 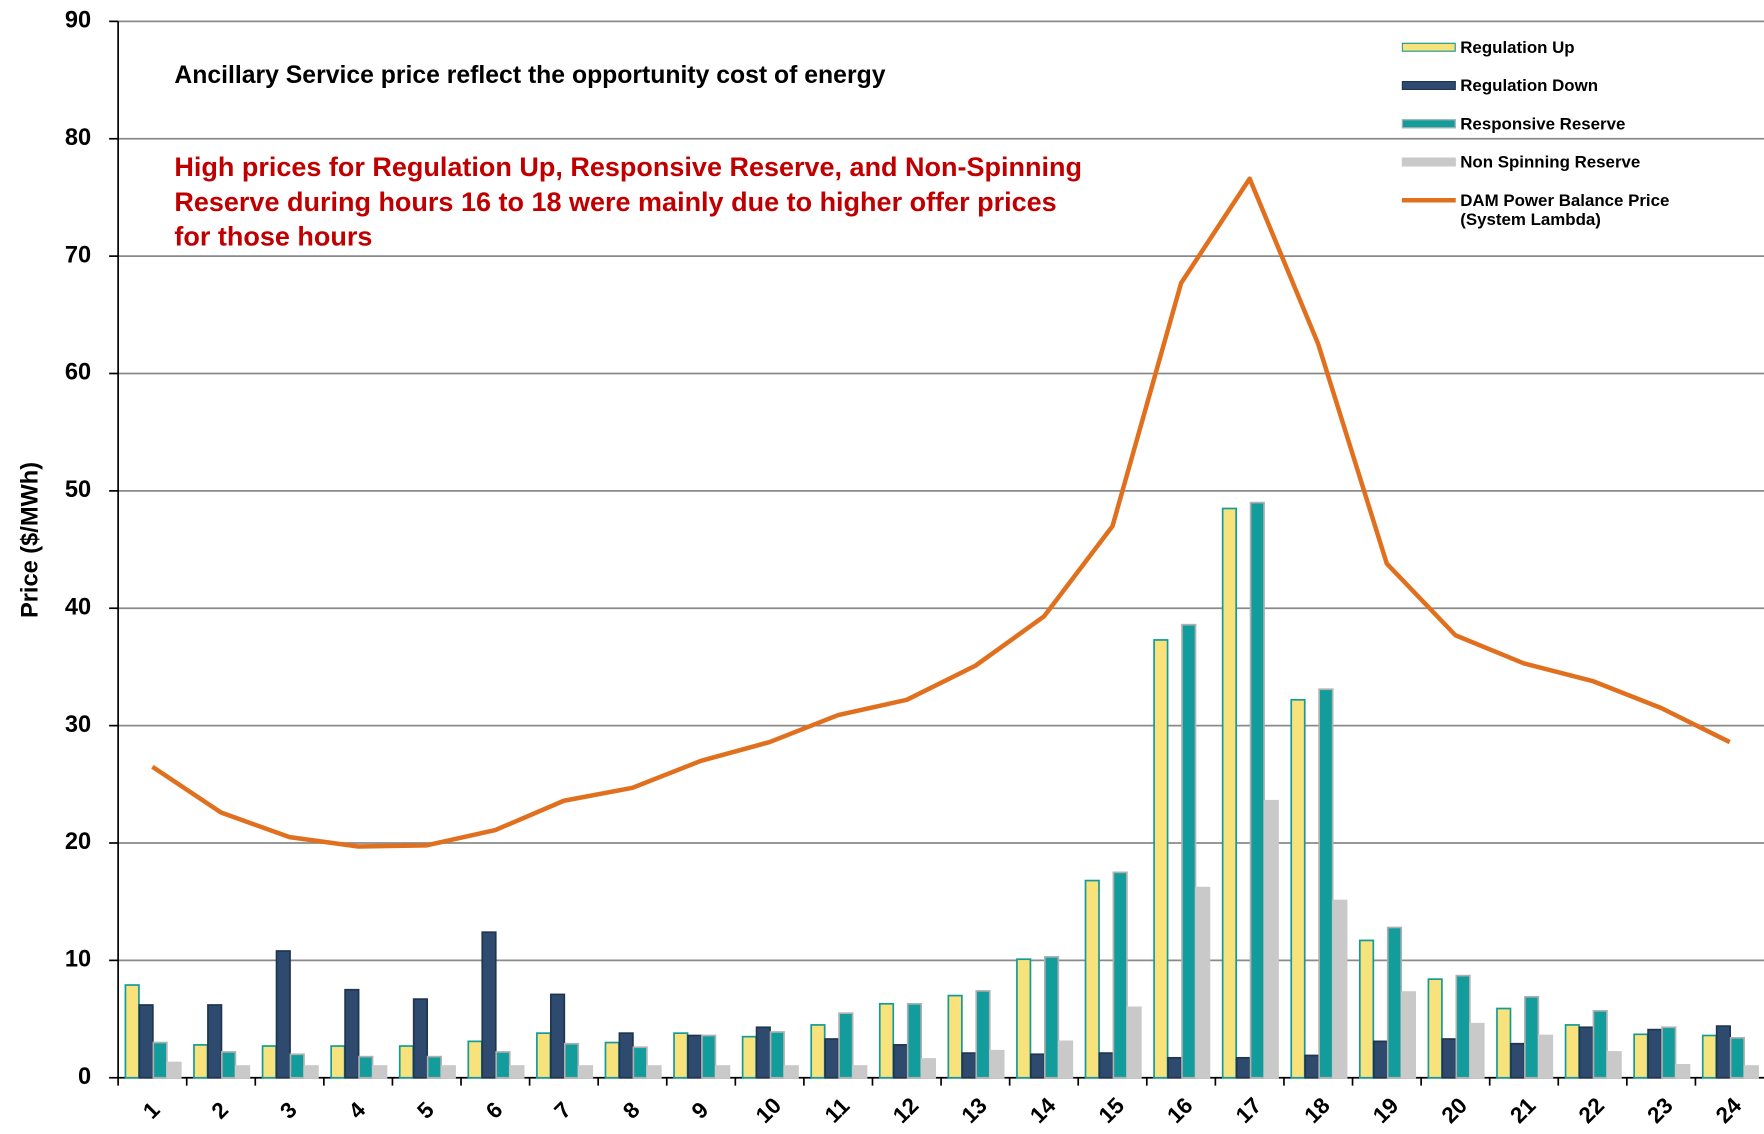 What do you see at coordinates (1550, 163) in the screenshot?
I see `legend-label: Non Spinning Reserve` at bounding box center [1550, 163].